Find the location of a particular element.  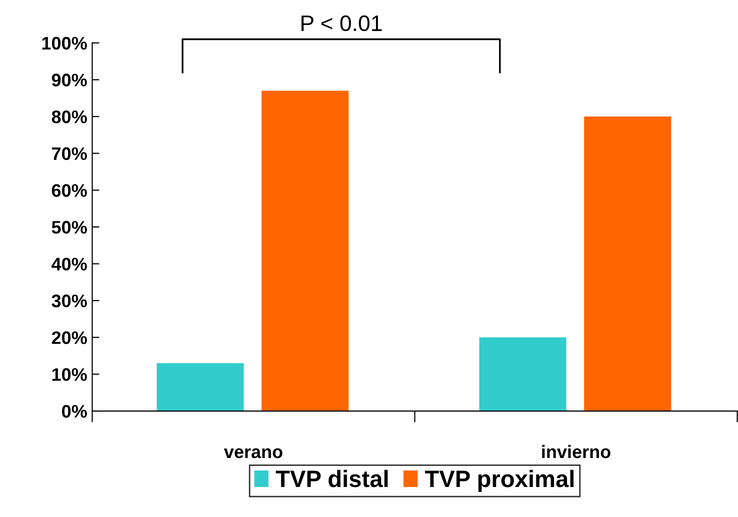

y-tick-label: 70% is located at coordinates (69, 153).